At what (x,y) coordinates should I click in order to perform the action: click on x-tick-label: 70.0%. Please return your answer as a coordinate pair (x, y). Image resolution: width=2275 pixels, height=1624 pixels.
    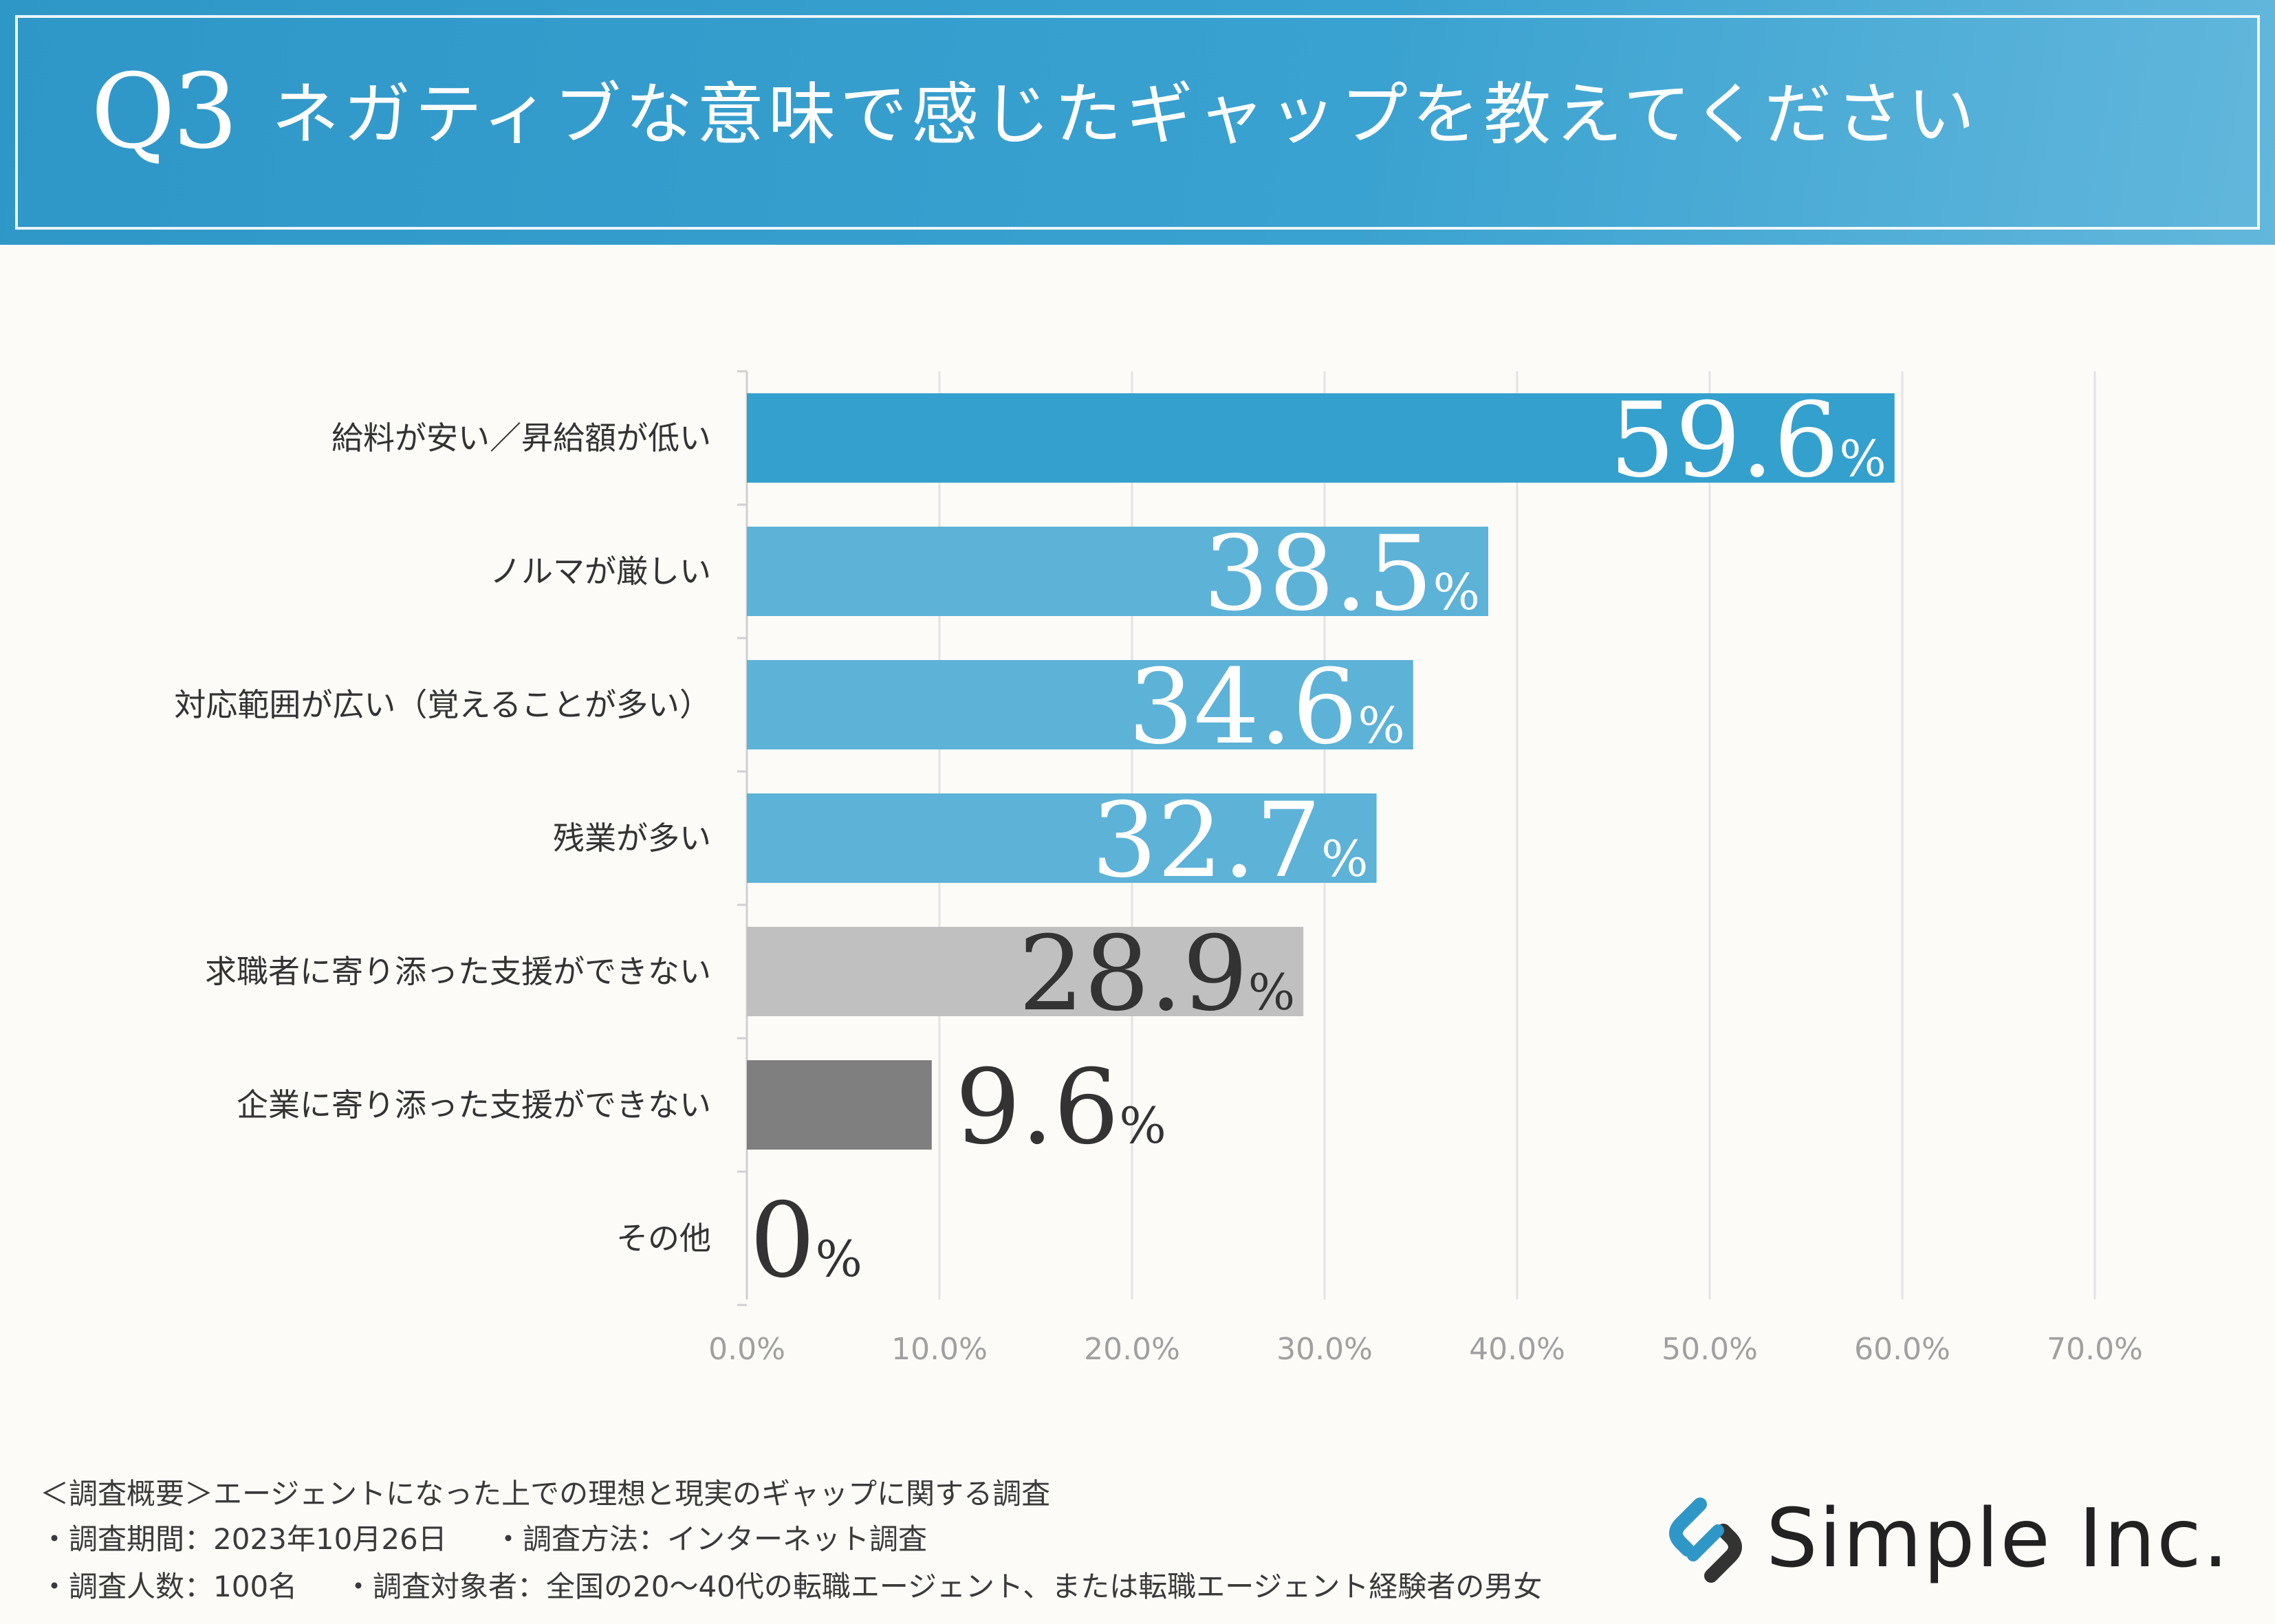
    Looking at the image, I should click on (2095, 1349).